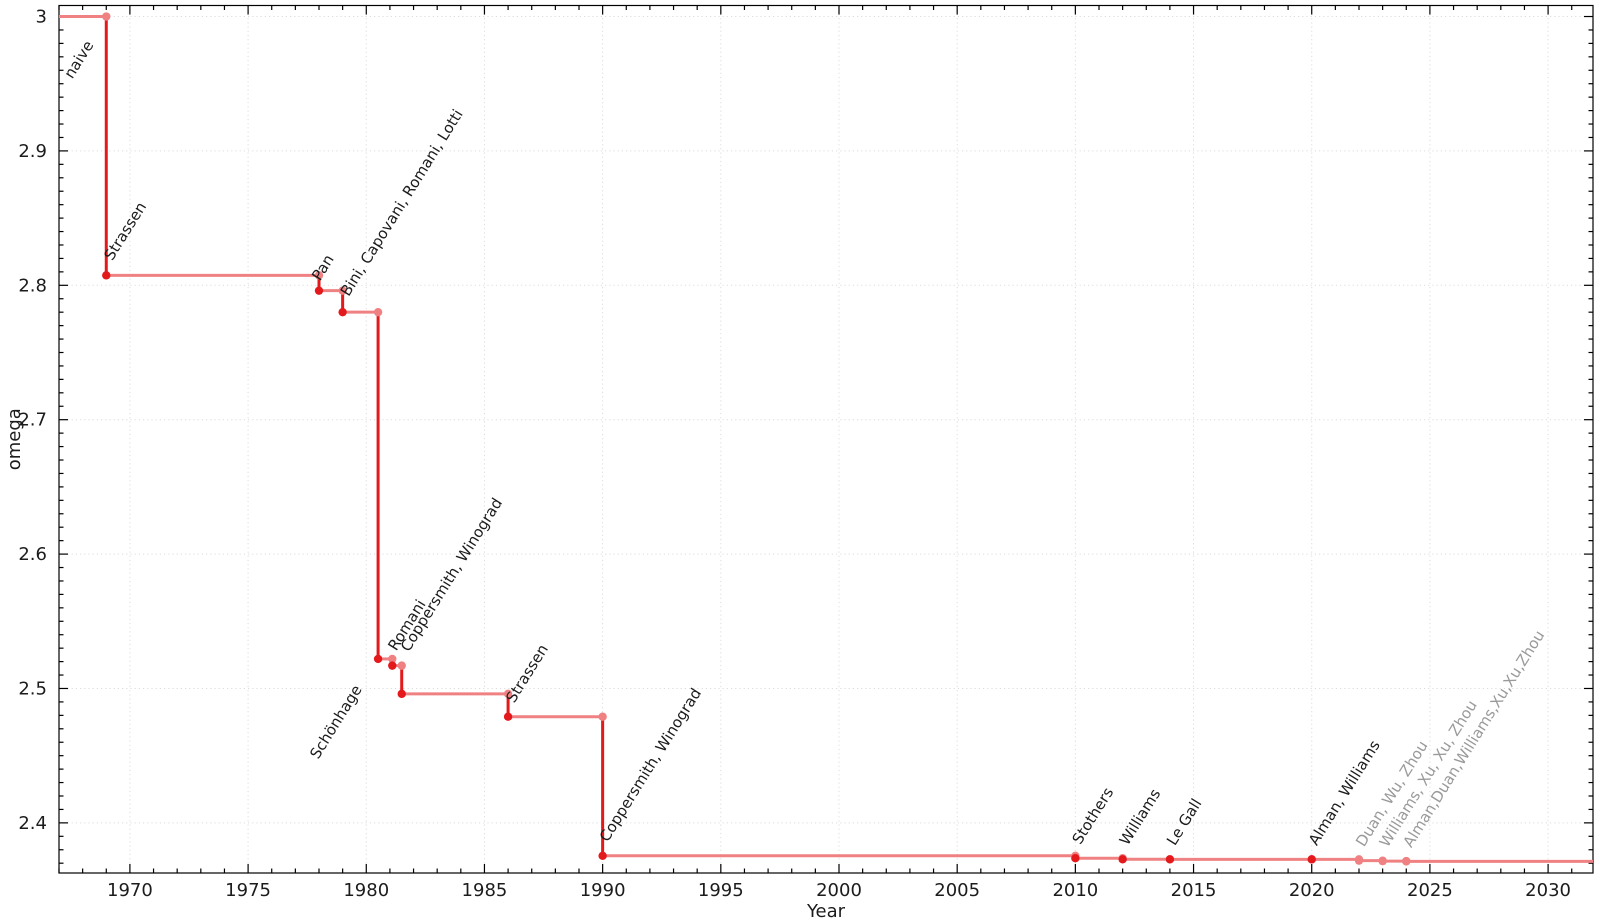  What do you see at coordinates (78, 59) in the screenshot?
I see `annotation-label: naive` at bounding box center [78, 59].